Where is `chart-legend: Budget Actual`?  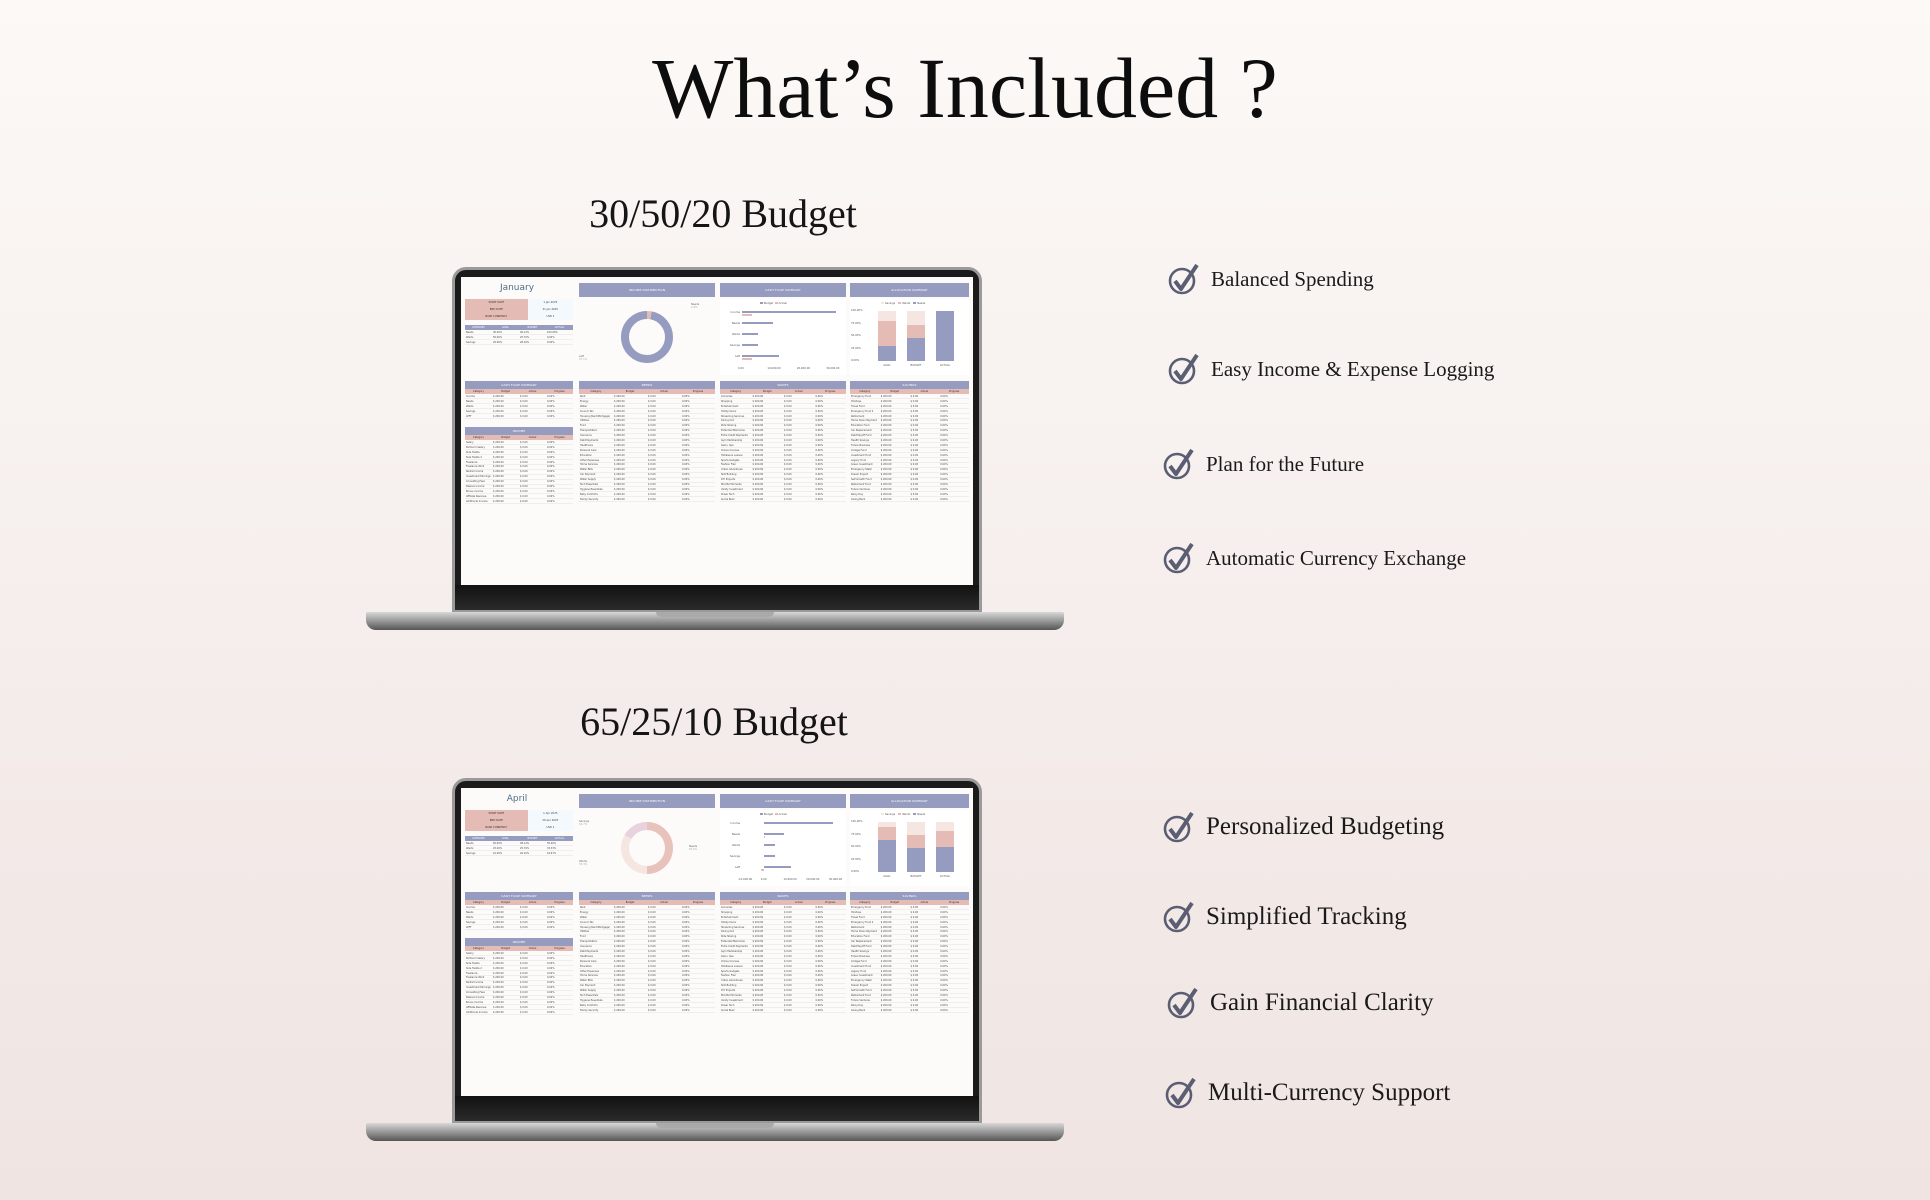 chart-legend: Budget Actual is located at coordinates (773, 303).